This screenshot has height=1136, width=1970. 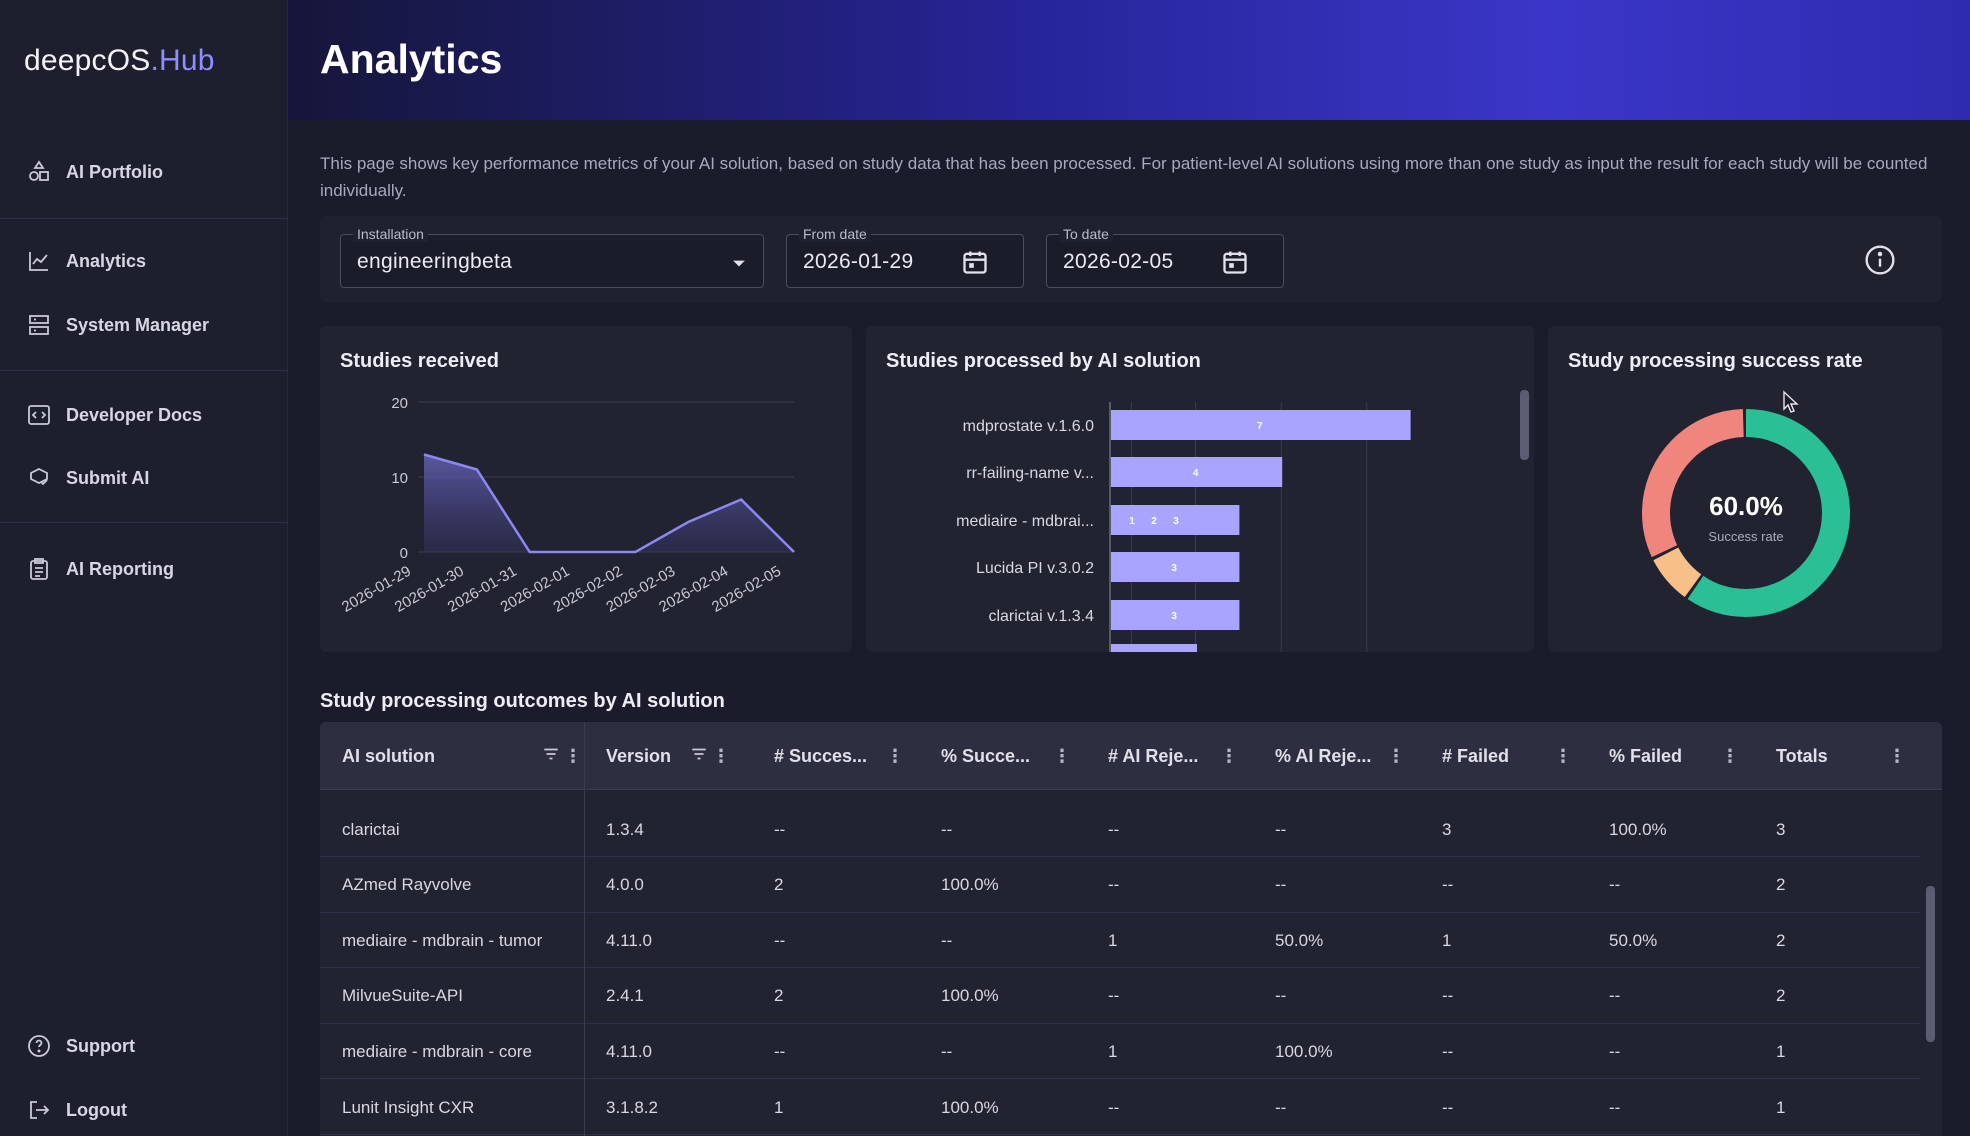 What do you see at coordinates (399, 403) in the screenshot?
I see `y-tick-label: 20` at bounding box center [399, 403].